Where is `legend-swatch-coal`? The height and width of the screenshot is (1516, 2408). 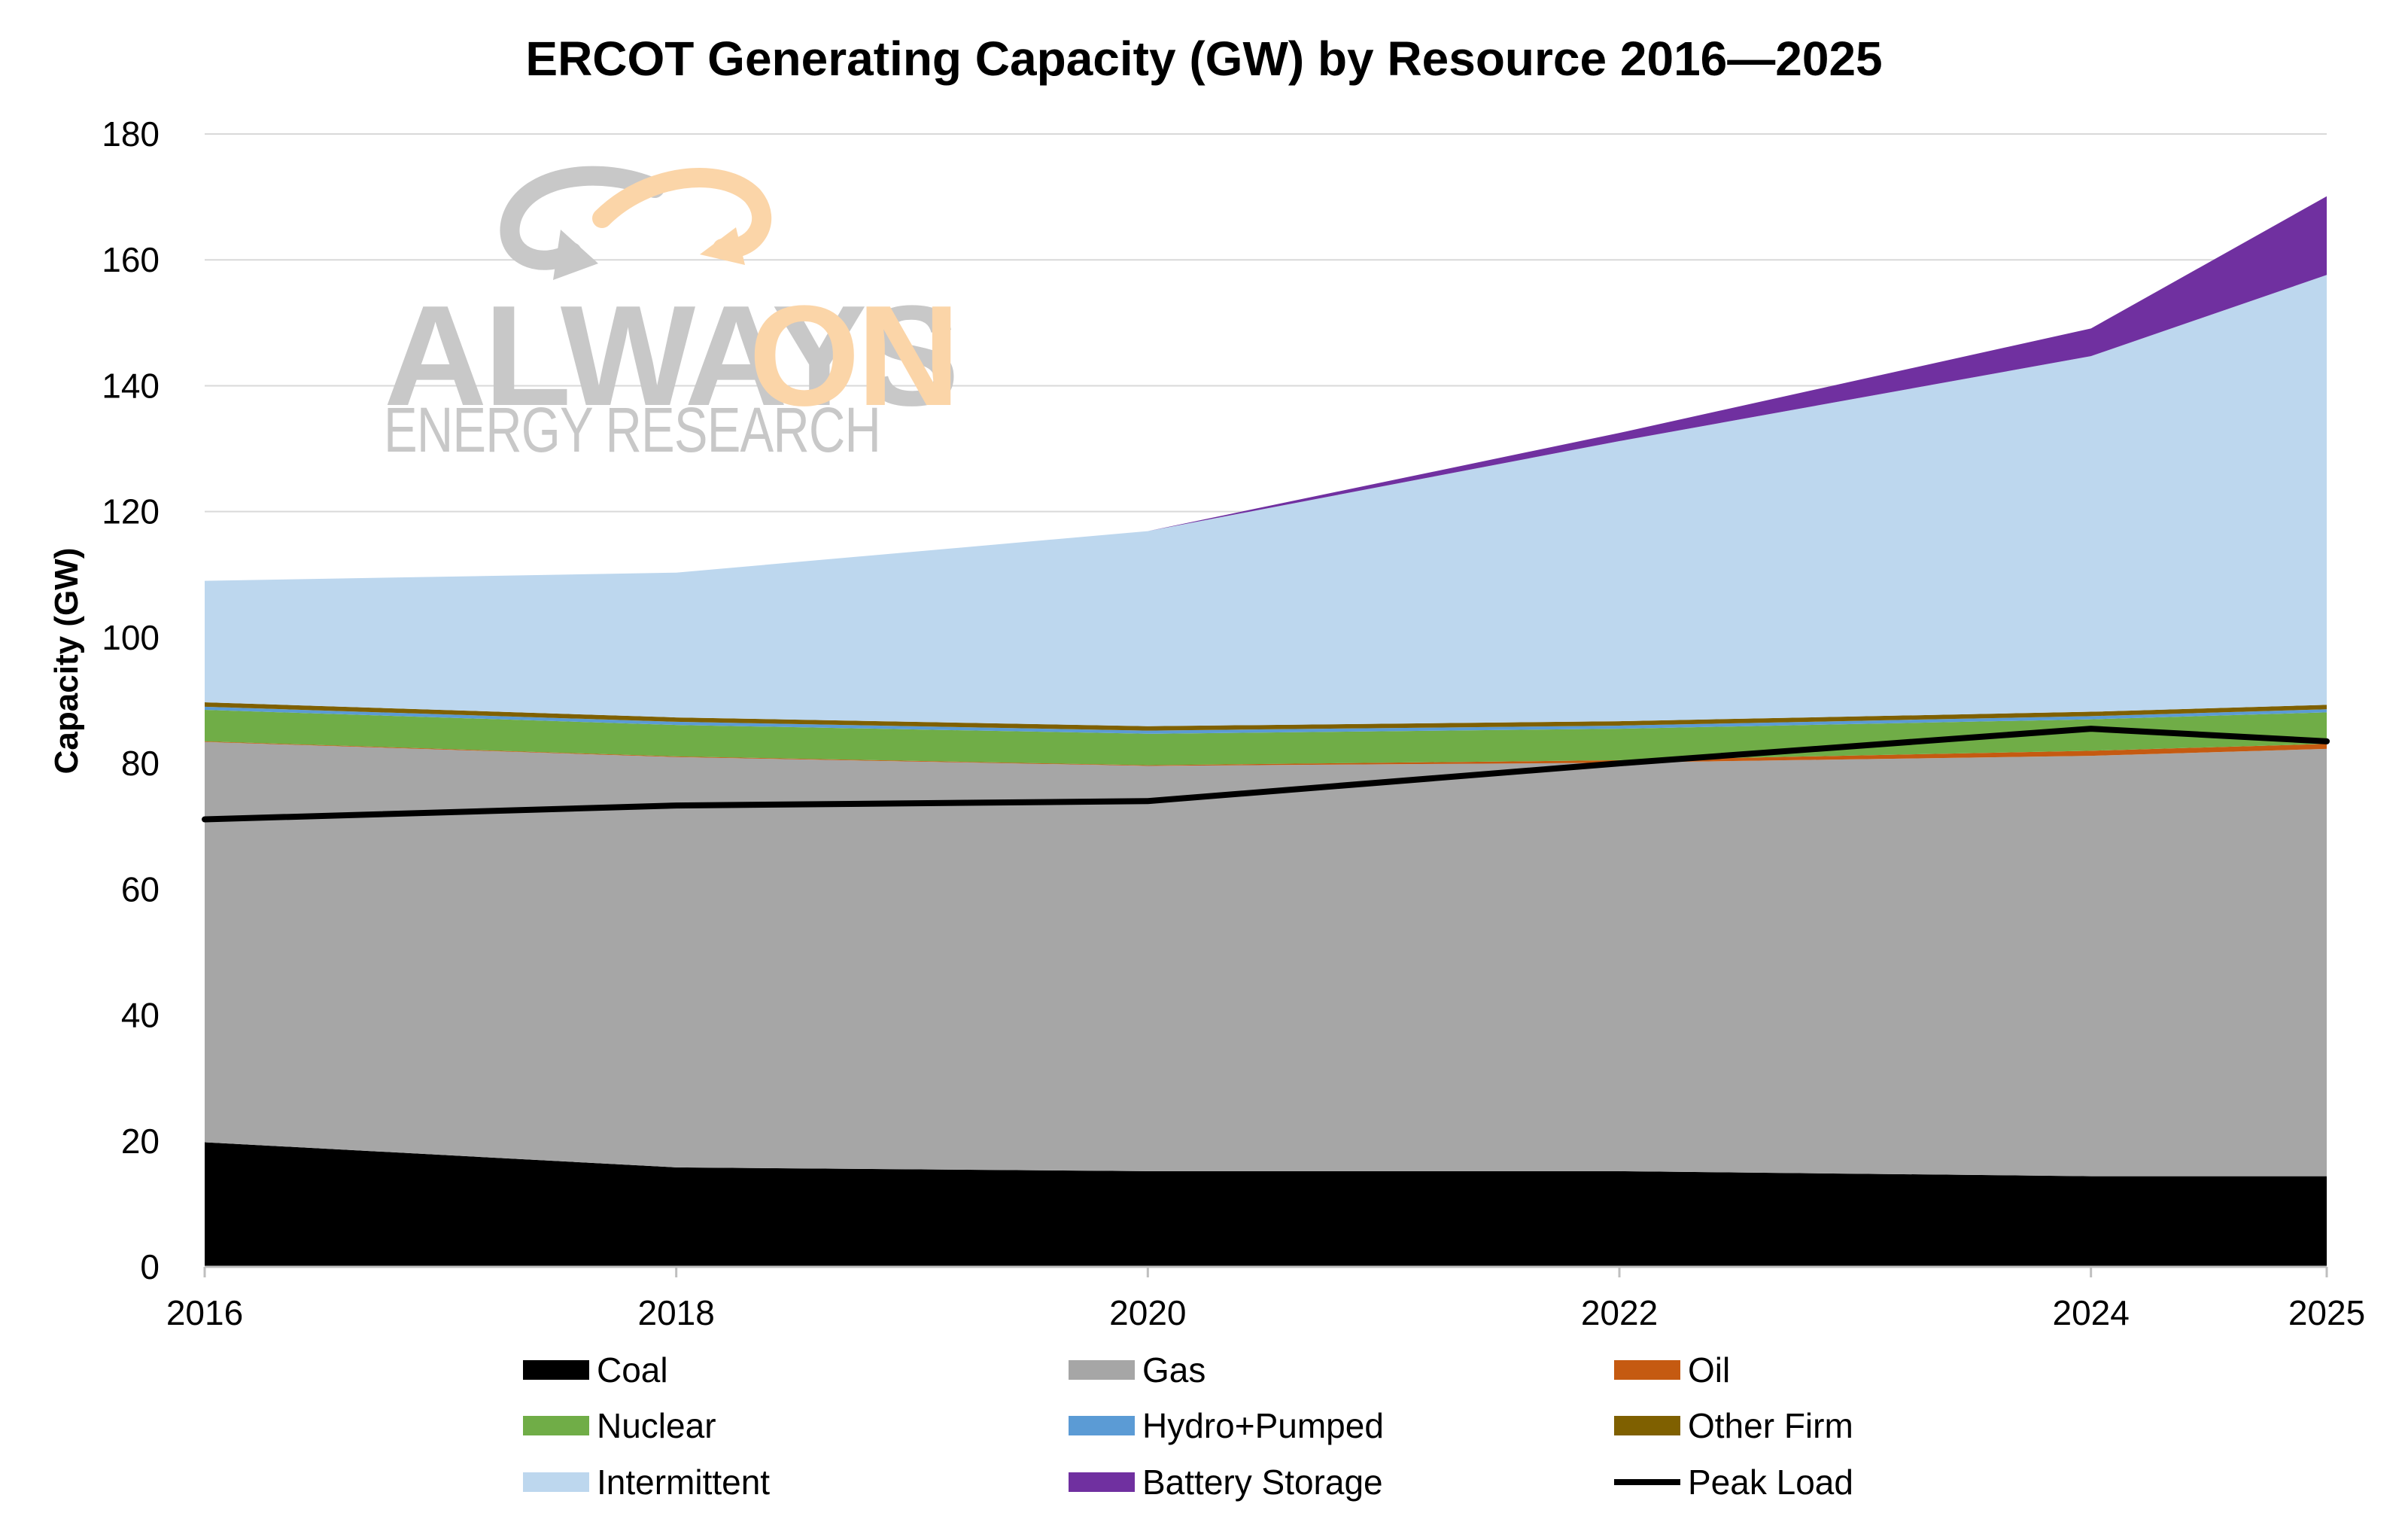
legend-swatch-coal is located at coordinates (556, 1370).